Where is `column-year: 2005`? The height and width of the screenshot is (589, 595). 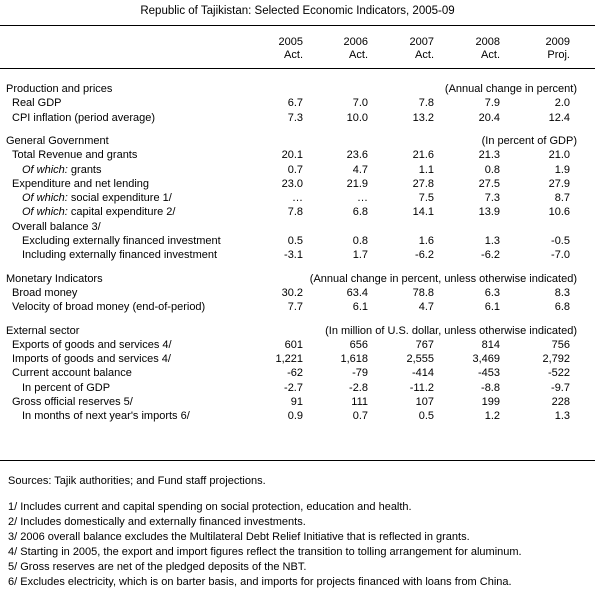 column-year: 2005 is located at coordinates (290, 42).